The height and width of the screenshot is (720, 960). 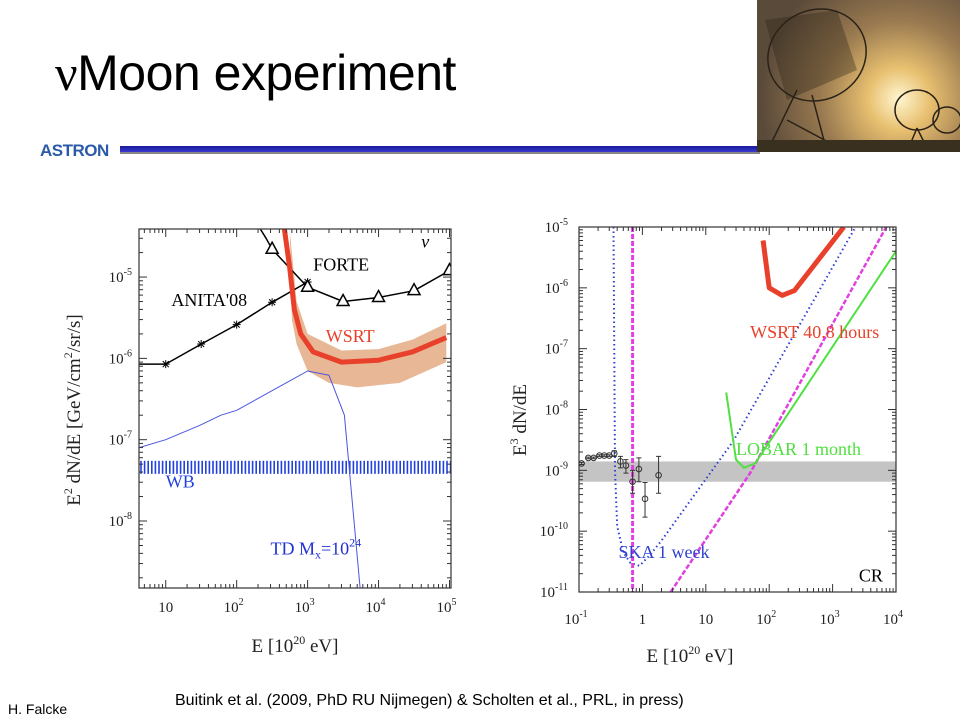 What do you see at coordinates (810, 359) in the screenshot?
I see `series-lobar-1-month` at bounding box center [810, 359].